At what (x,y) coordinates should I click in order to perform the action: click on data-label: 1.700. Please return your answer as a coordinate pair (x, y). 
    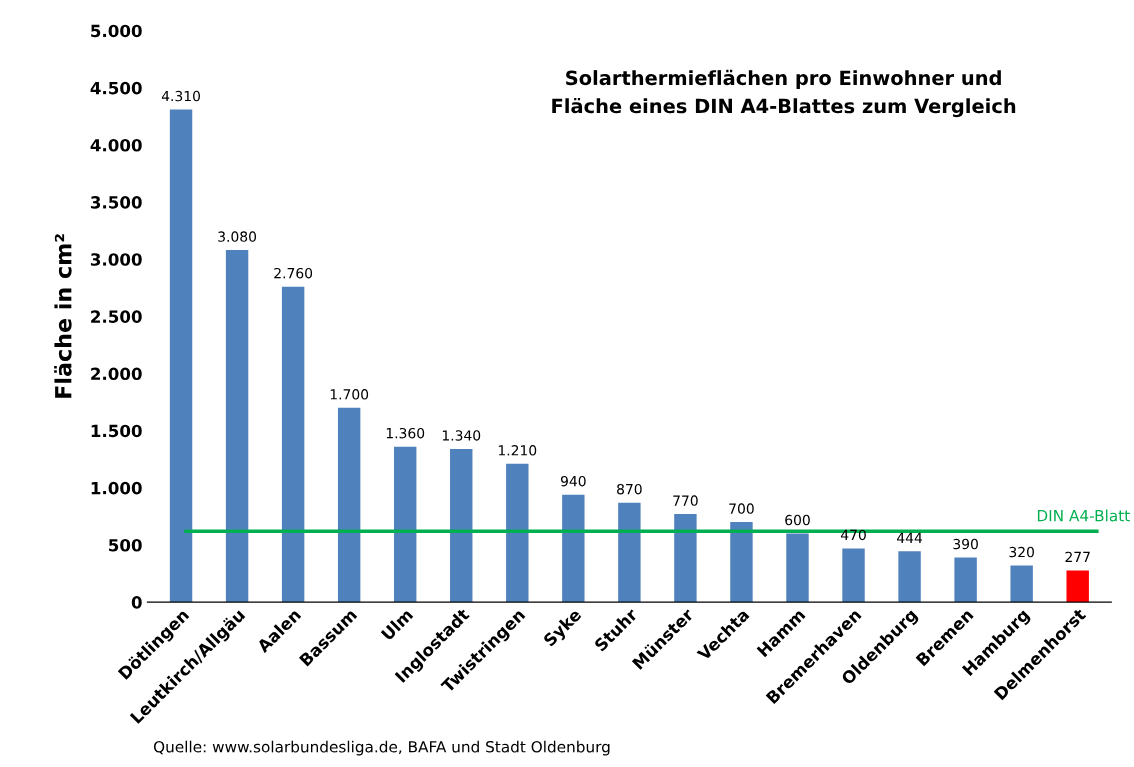
    Looking at the image, I should click on (349, 394).